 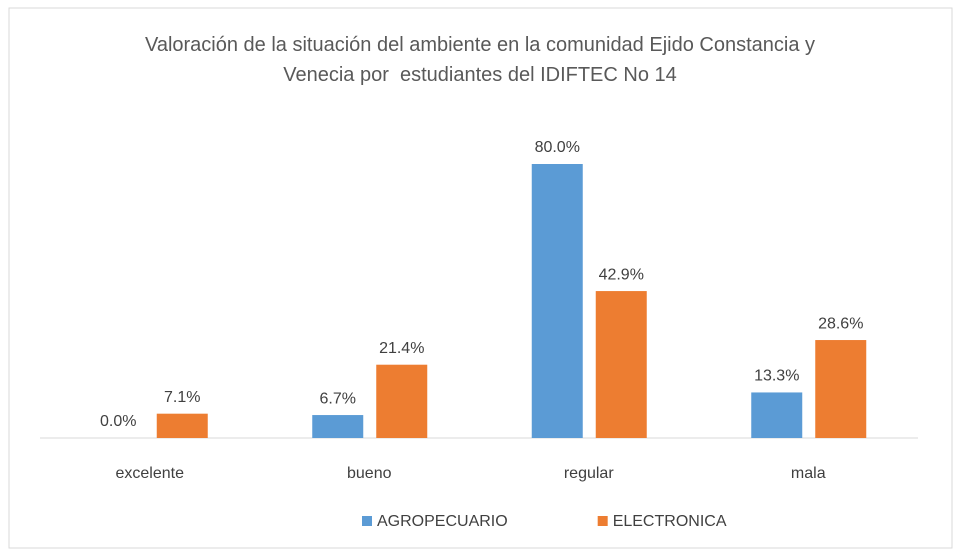 What do you see at coordinates (557, 147) in the screenshot?
I see `data-label: 80.0%` at bounding box center [557, 147].